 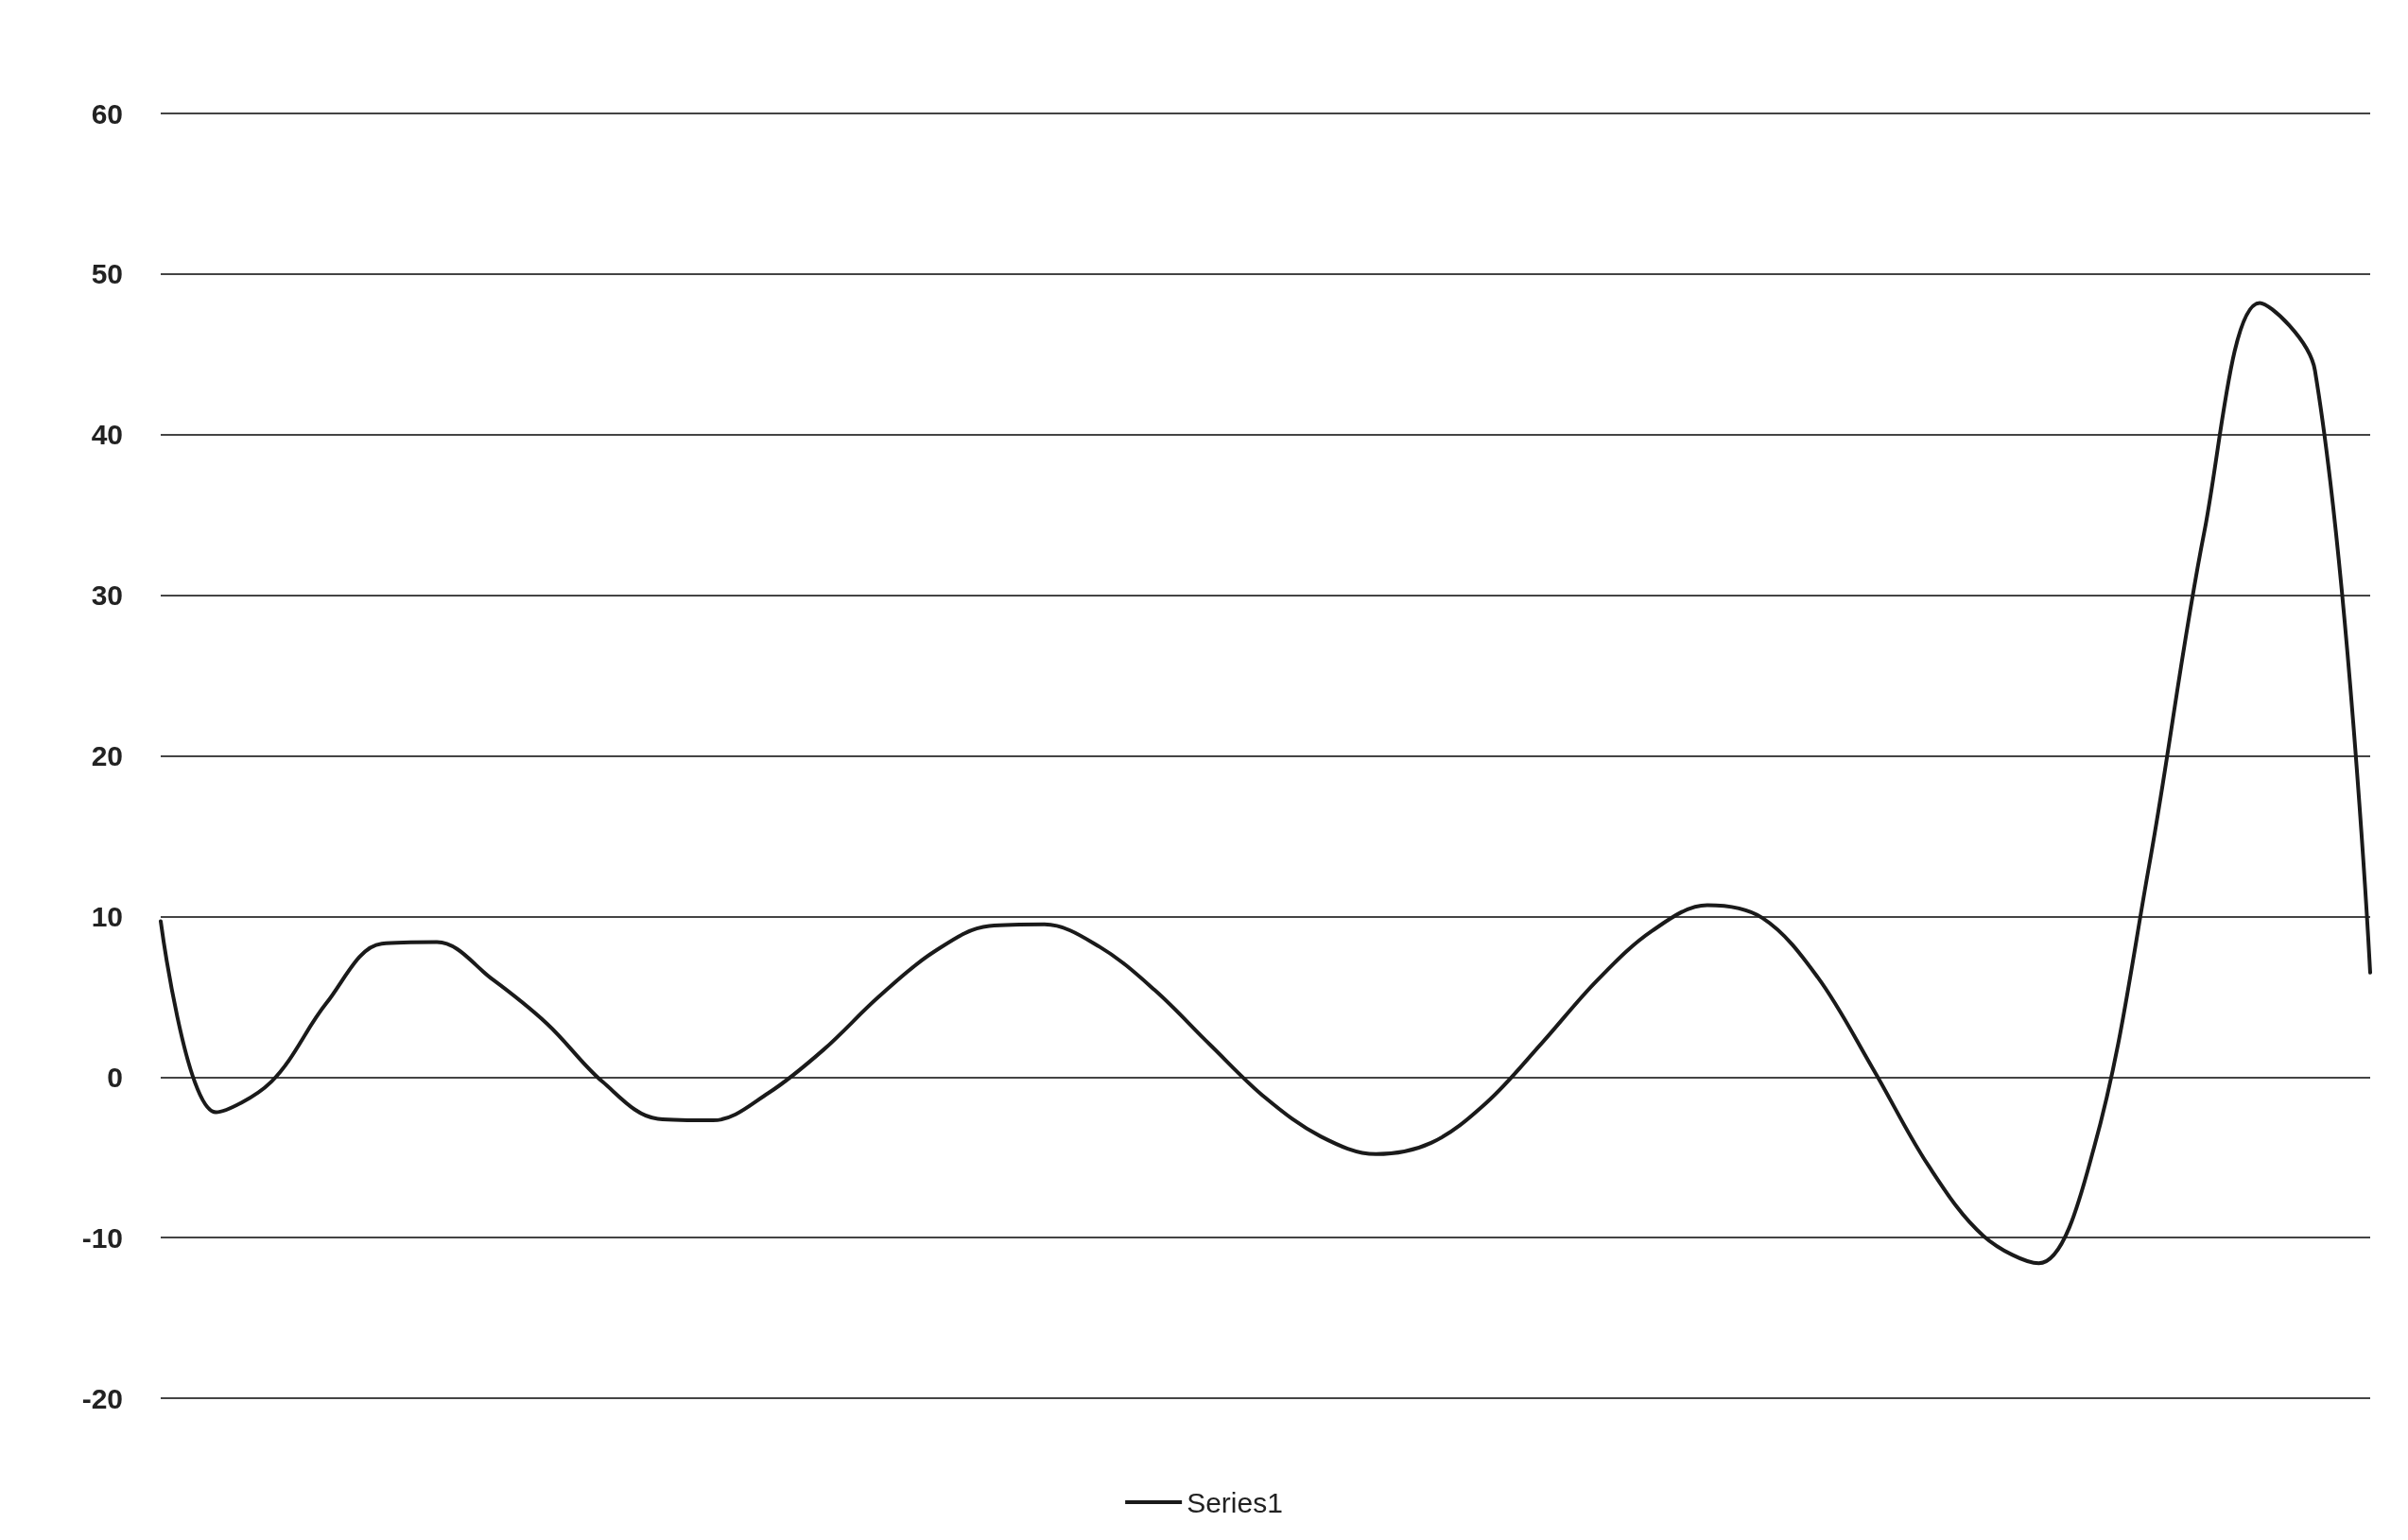 What do you see at coordinates (107, 916) in the screenshot?
I see `y-tick-label: 10` at bounding box center [107, 916].